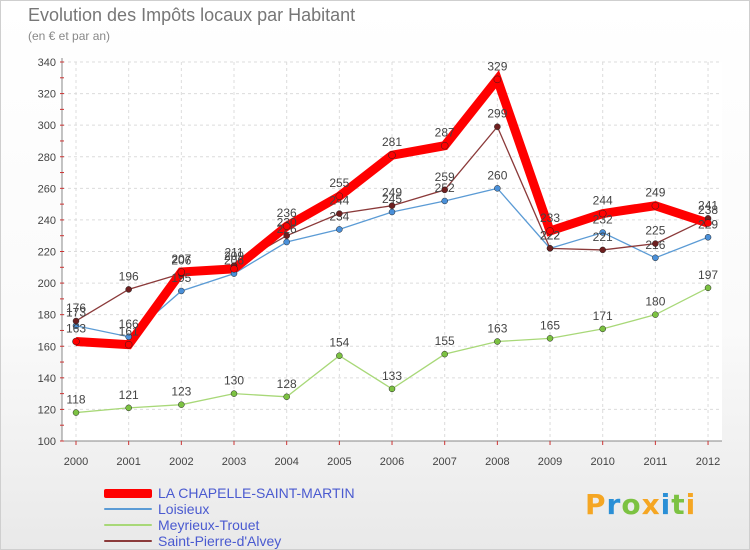 The height and width of the screenshot is (550, 750). Describe the element at coordinates (192, 15) in the screenshot. I see `chart-title: Evolution des Impôts locaux par Habitant` at that location.